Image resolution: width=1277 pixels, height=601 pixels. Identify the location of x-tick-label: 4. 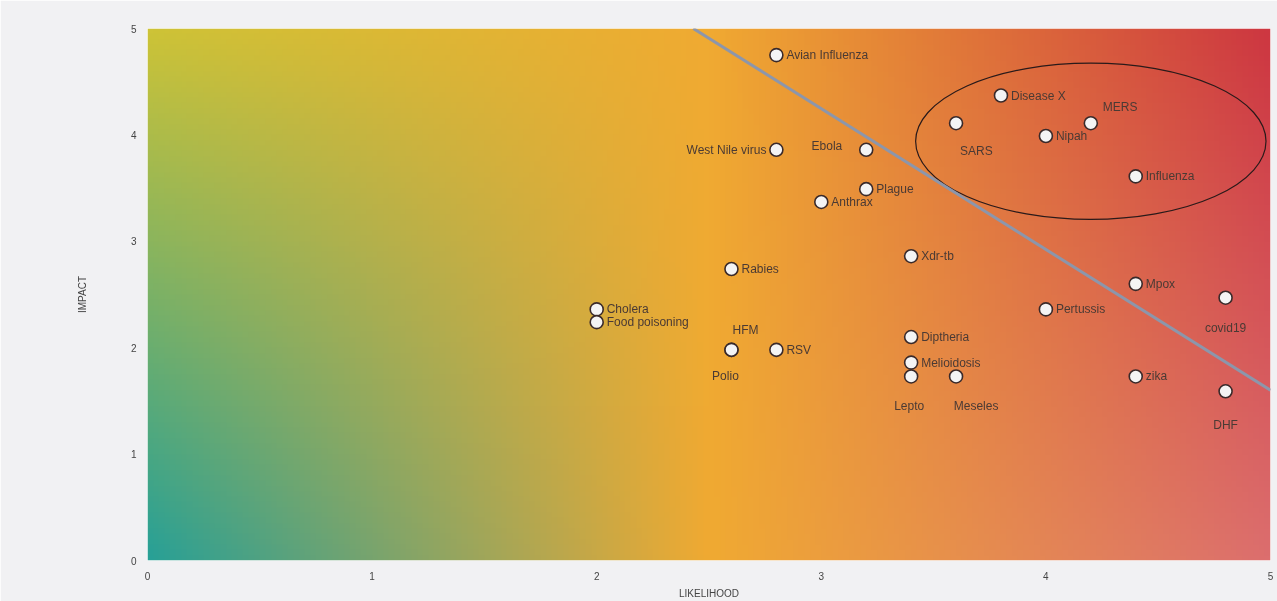
(1046, 576).